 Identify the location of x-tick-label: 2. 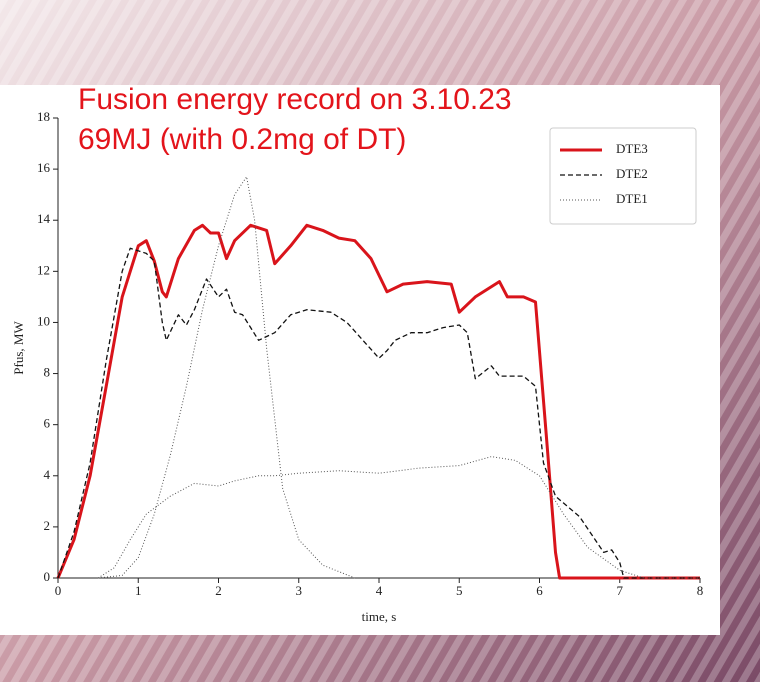
(218, 590).